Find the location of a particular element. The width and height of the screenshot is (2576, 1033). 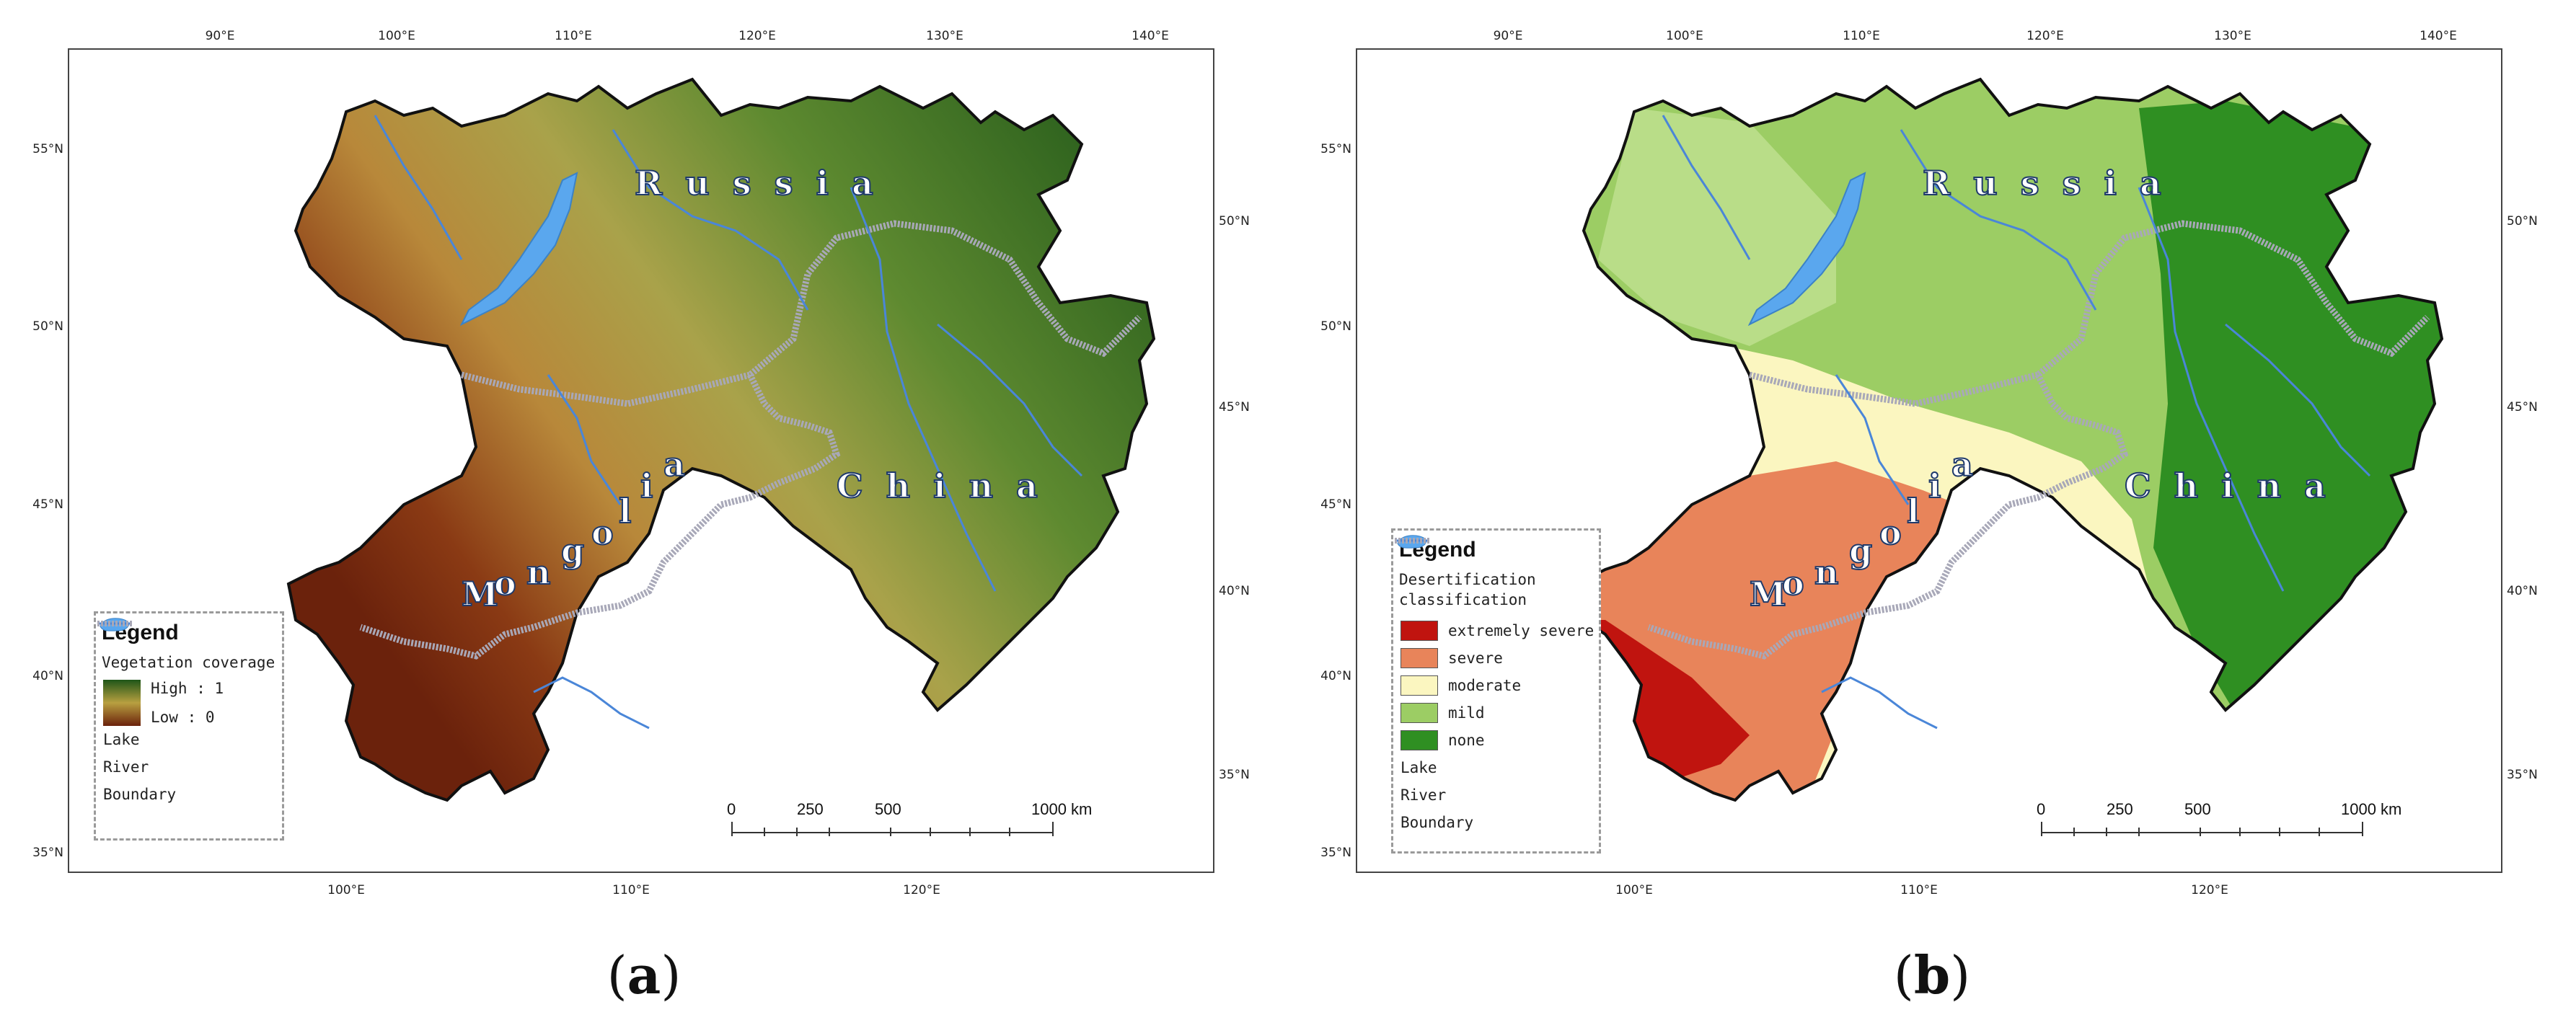

svg-text: l is located at coordinates (1916, 512).